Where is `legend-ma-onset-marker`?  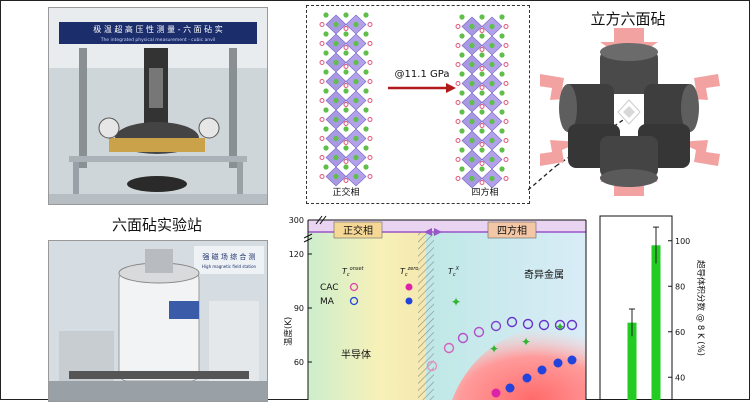
legend-ma-onset-marker is located at coordinates (354, 301).